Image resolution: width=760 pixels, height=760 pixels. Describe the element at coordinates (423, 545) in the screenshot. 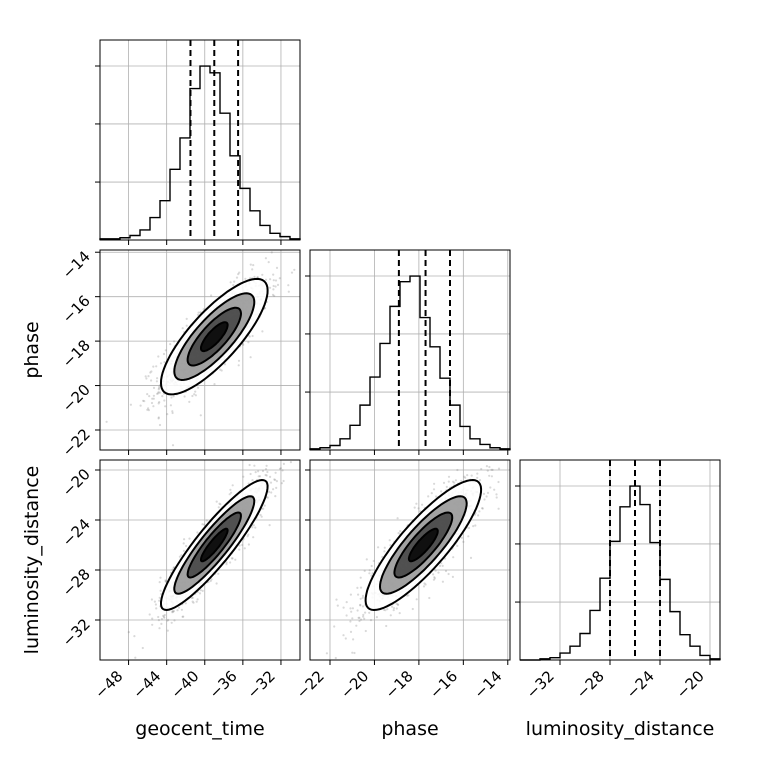

I see `contour-line` at that location.